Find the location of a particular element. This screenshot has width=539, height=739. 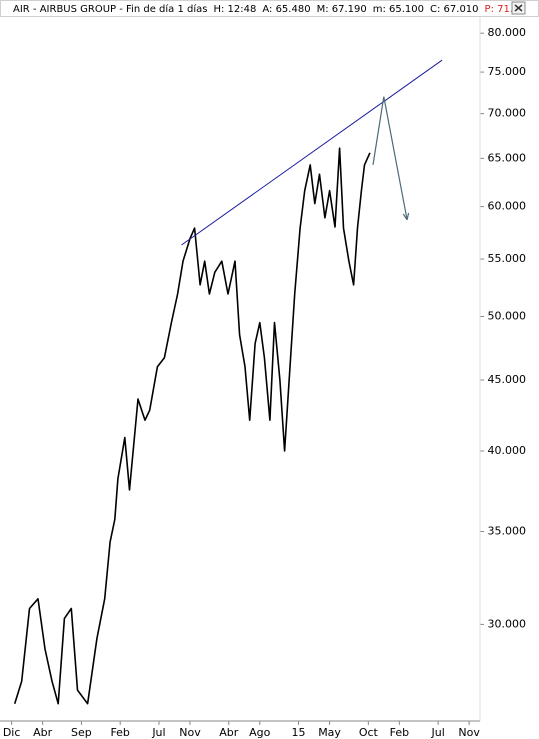

header-field: H: 12:48 is located at coordinates (234, 9).